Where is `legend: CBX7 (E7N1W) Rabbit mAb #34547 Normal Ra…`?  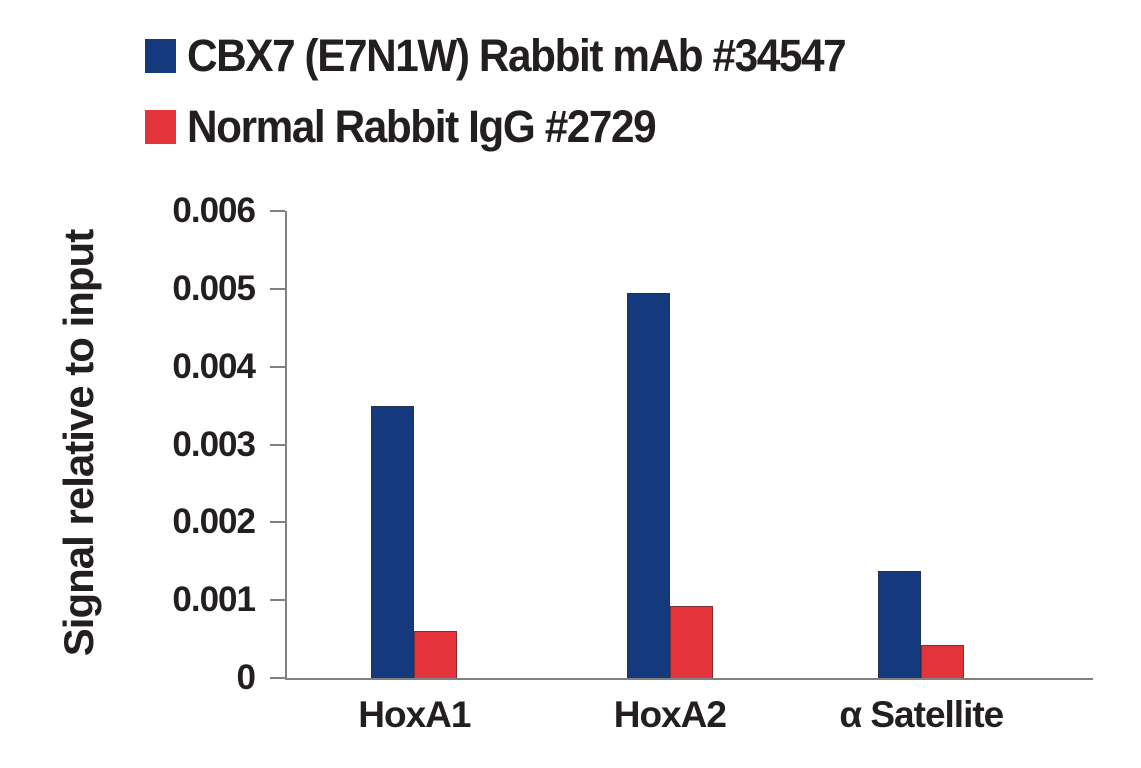 legend: CBX7 (E7N1W) Rabbit mAb #34547 Normal Ra… is located at coordinates (516, 91).